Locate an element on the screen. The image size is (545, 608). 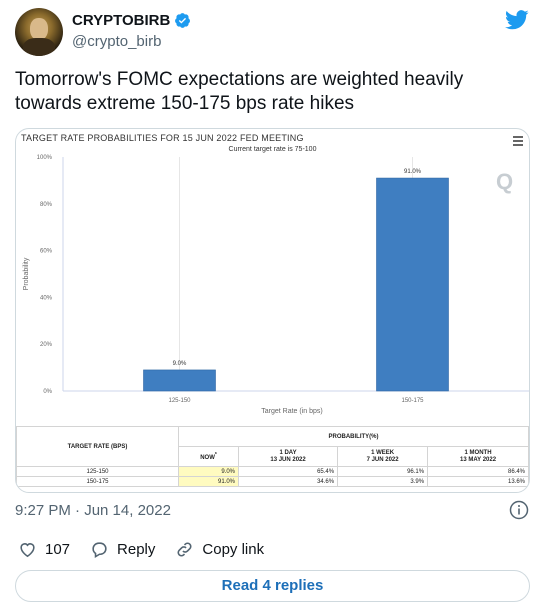
table-header-target-rate: TARGET RATE (BPS) is located at coordinates (97, 446).